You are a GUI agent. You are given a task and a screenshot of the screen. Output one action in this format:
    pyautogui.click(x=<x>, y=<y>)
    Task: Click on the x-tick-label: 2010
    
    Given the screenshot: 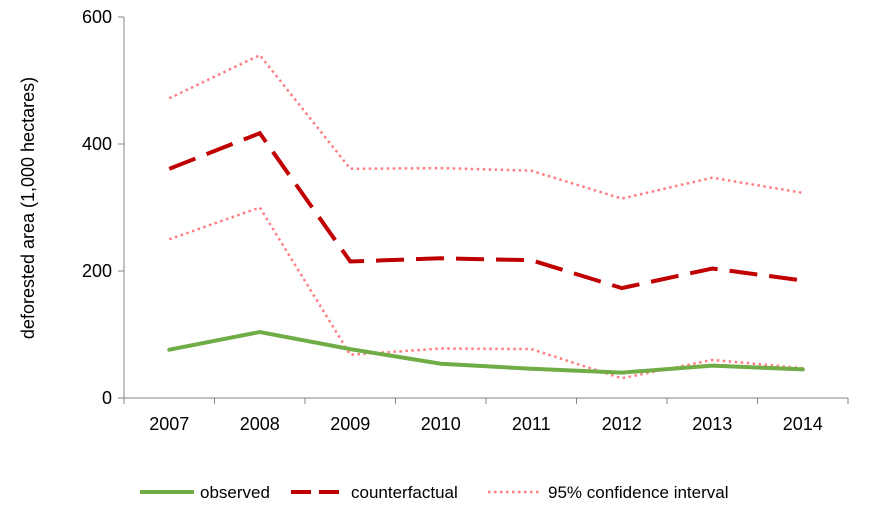 What is the action you would take?
    pyautogui.click(x=441, y=424)
    